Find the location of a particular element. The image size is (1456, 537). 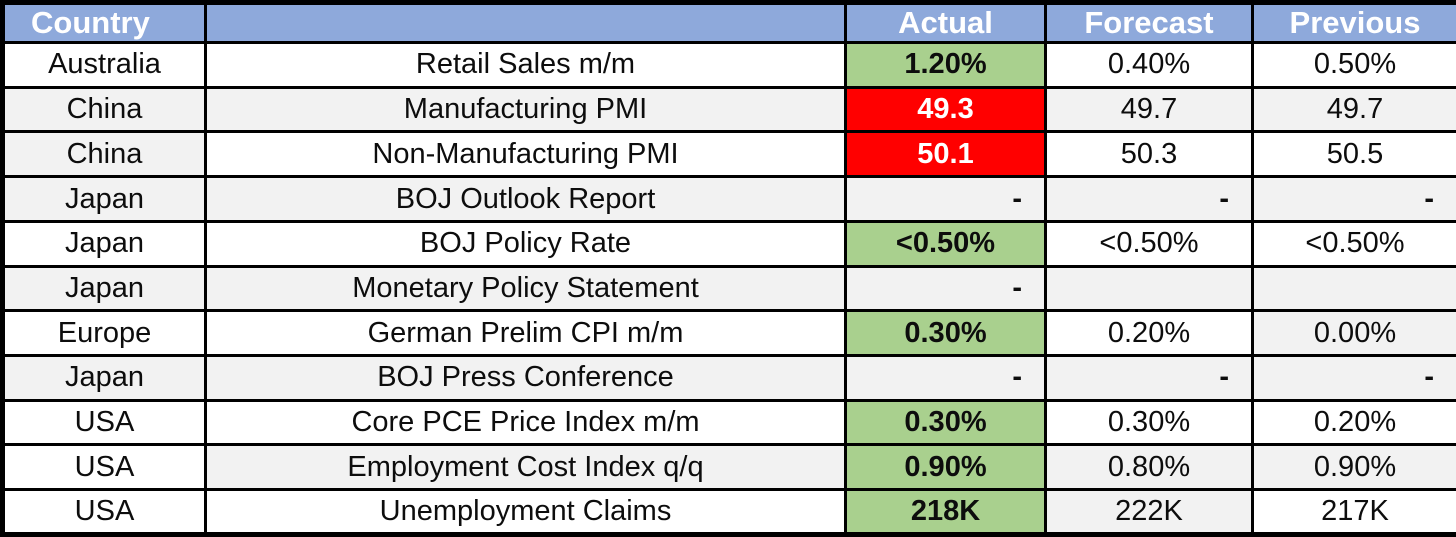

cell-forecast: 0.30% is located at coordinates (1149, 422).